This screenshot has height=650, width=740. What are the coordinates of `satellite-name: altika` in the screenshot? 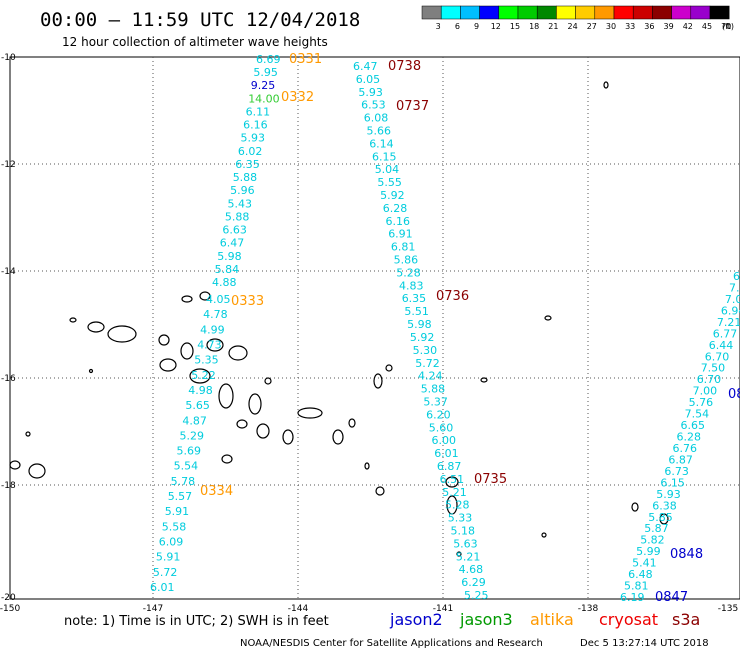 It's located at (552, 619).